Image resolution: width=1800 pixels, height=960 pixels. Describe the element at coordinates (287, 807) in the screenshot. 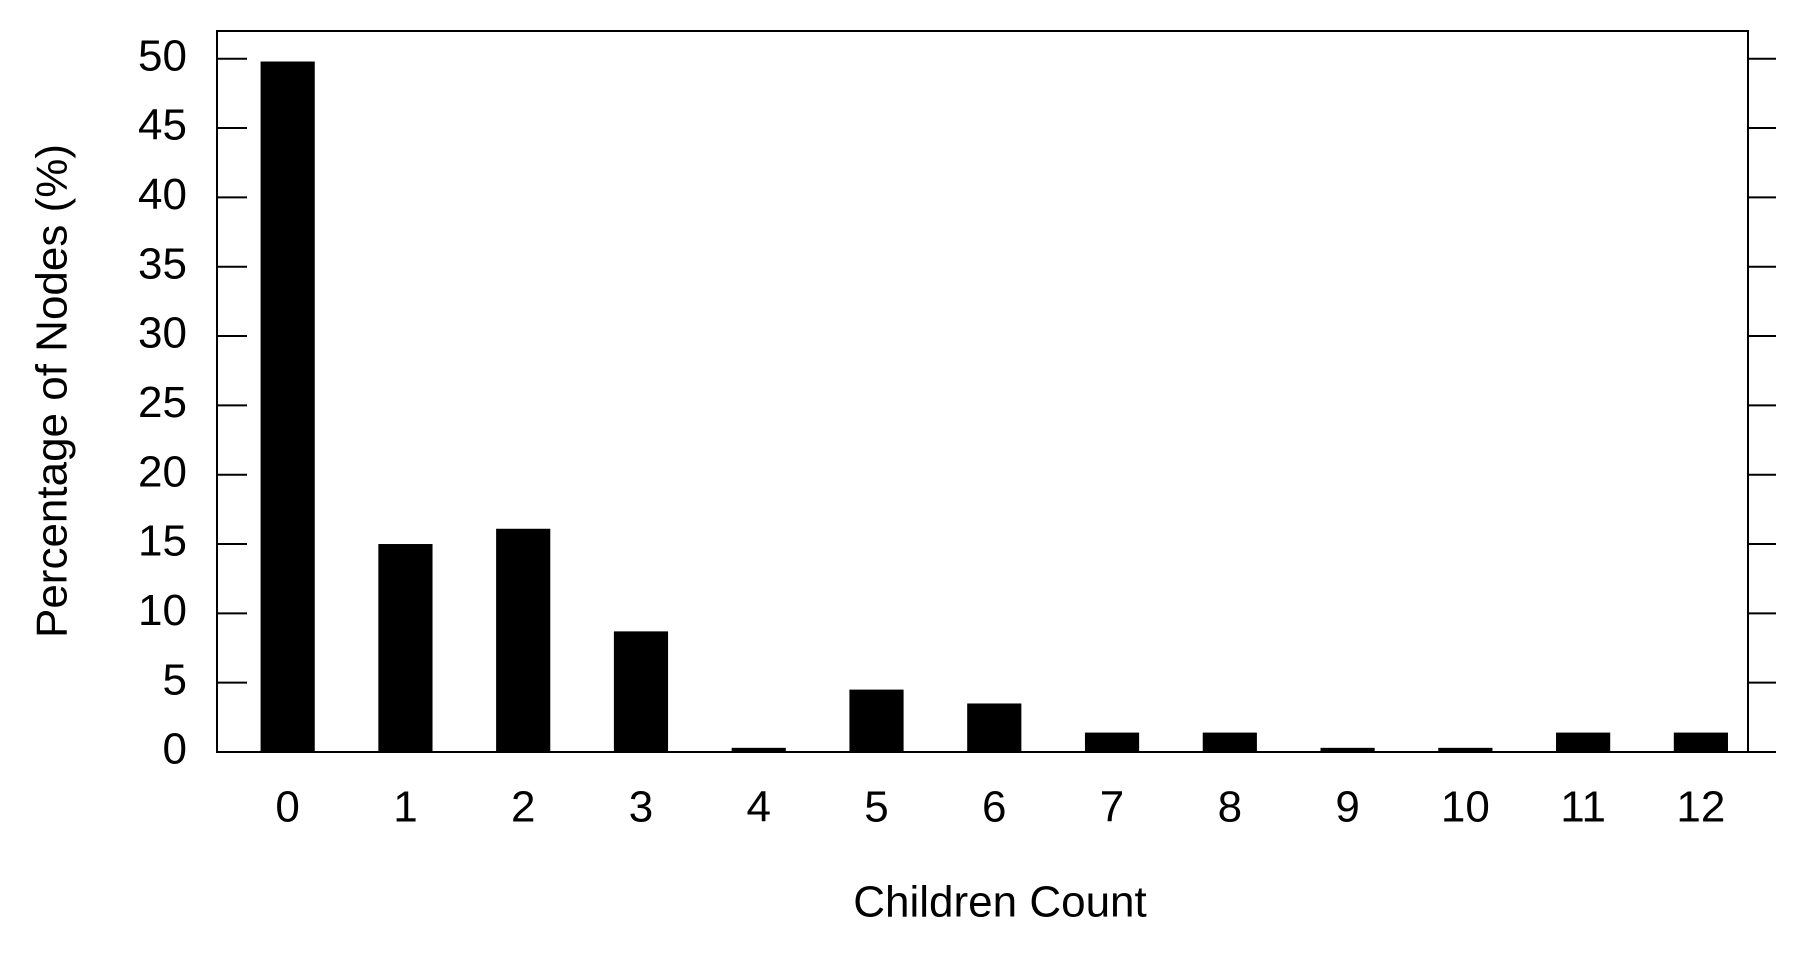

I see `x-tick-label: 0` at that location.